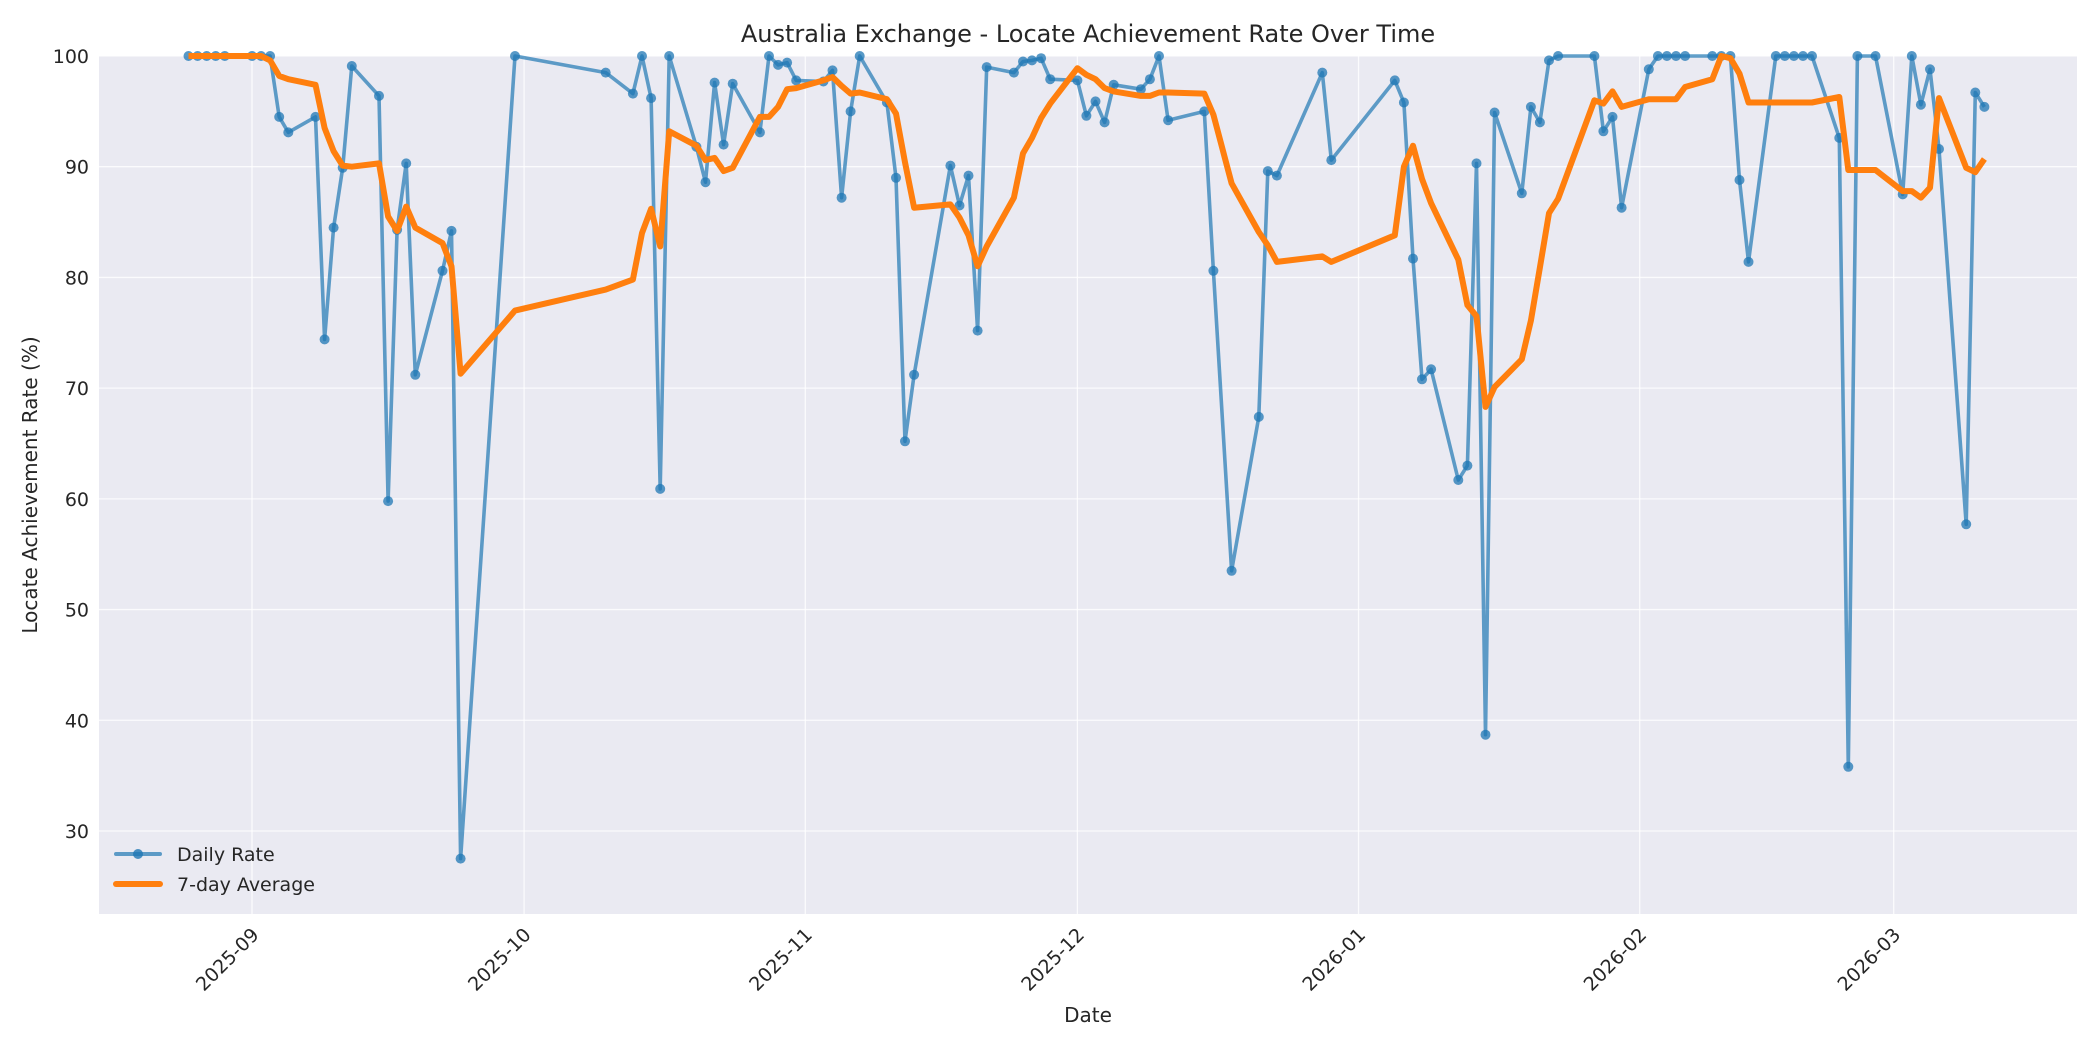  I want to click on legend: Daily Rate 7-day Average, so click(214, 870).